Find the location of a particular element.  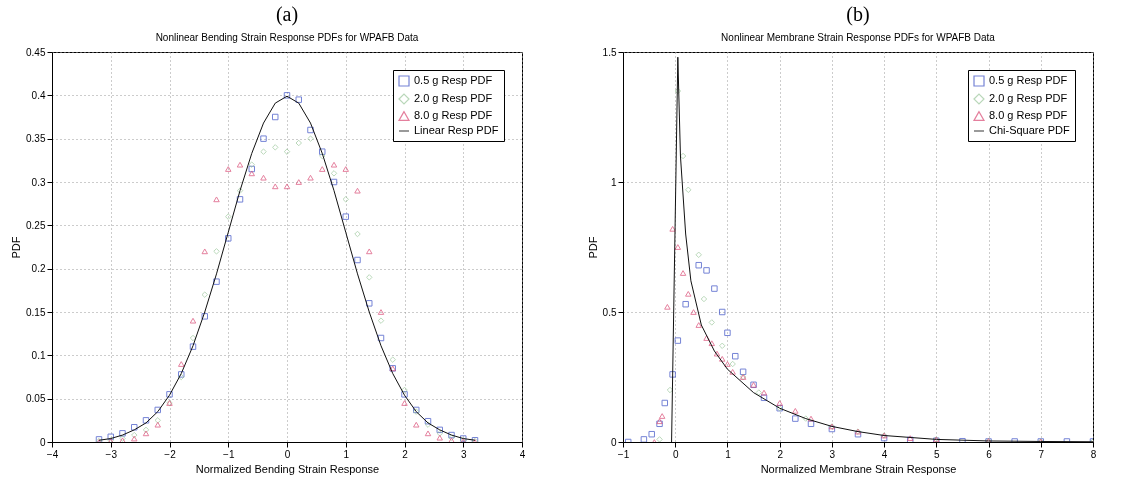

x-tick-label: 8 is located at coordinates (1093, 454).